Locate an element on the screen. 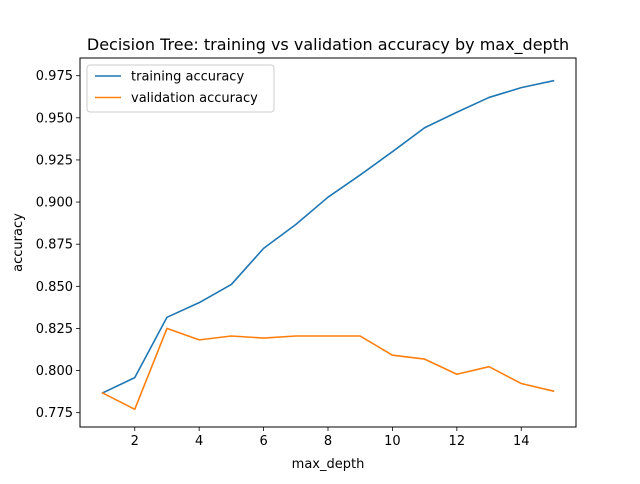  x-tick-label: 12 is located at coordinates (457, 441).